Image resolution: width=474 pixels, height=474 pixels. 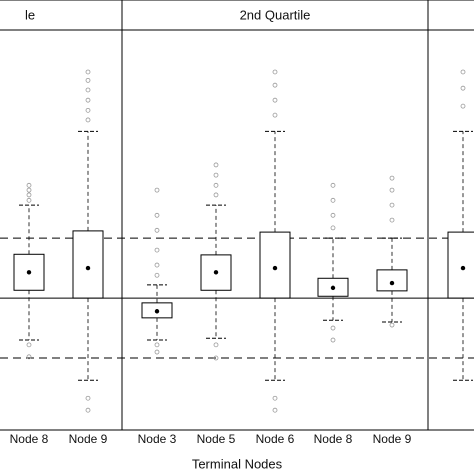 What do you see at coordinates (157, 439) in the screenshot?
I see `x-tick-label: Node 3` at bounding box center [157, 439].